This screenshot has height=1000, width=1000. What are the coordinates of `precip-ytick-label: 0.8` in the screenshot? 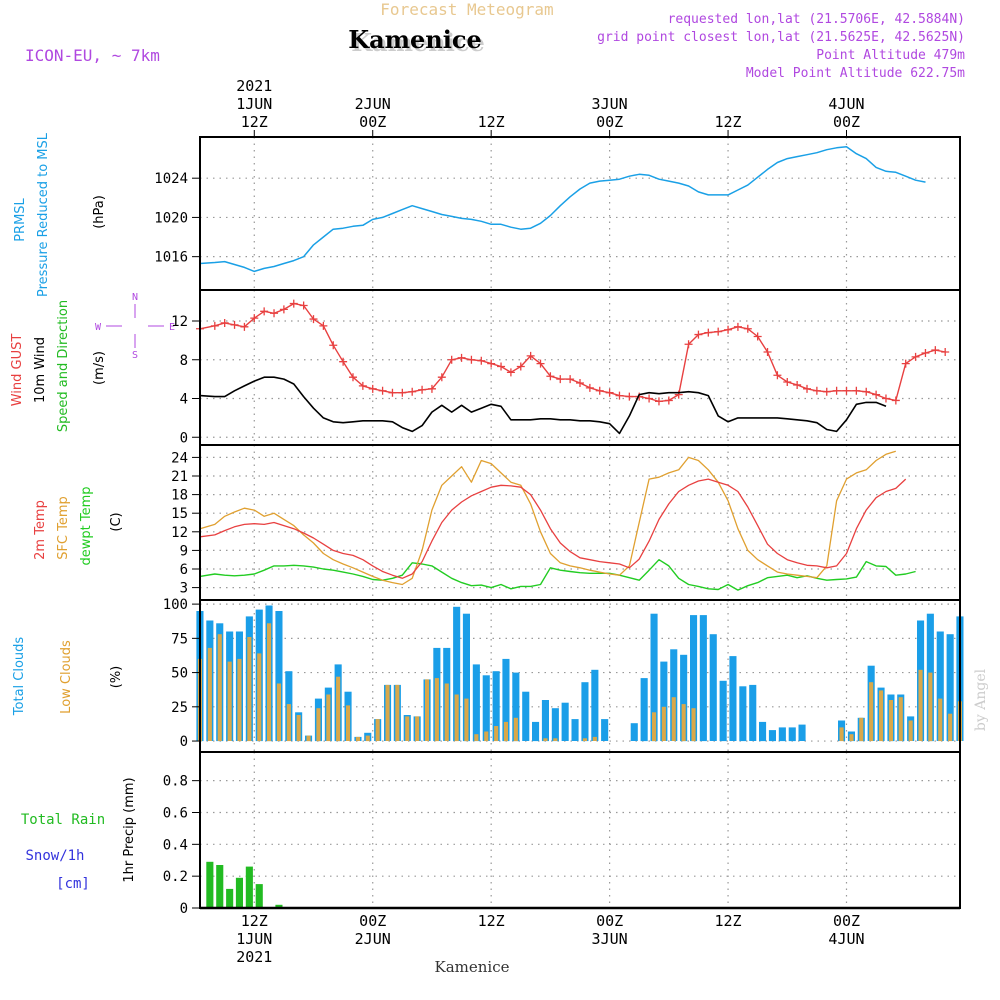 It's located at (175, 782).